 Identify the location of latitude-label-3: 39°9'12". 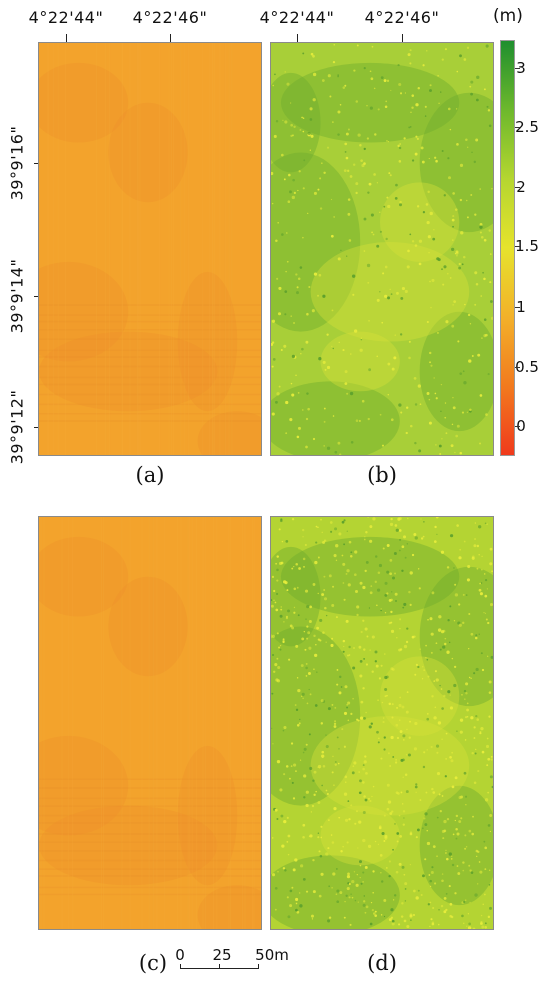
(17, 427).